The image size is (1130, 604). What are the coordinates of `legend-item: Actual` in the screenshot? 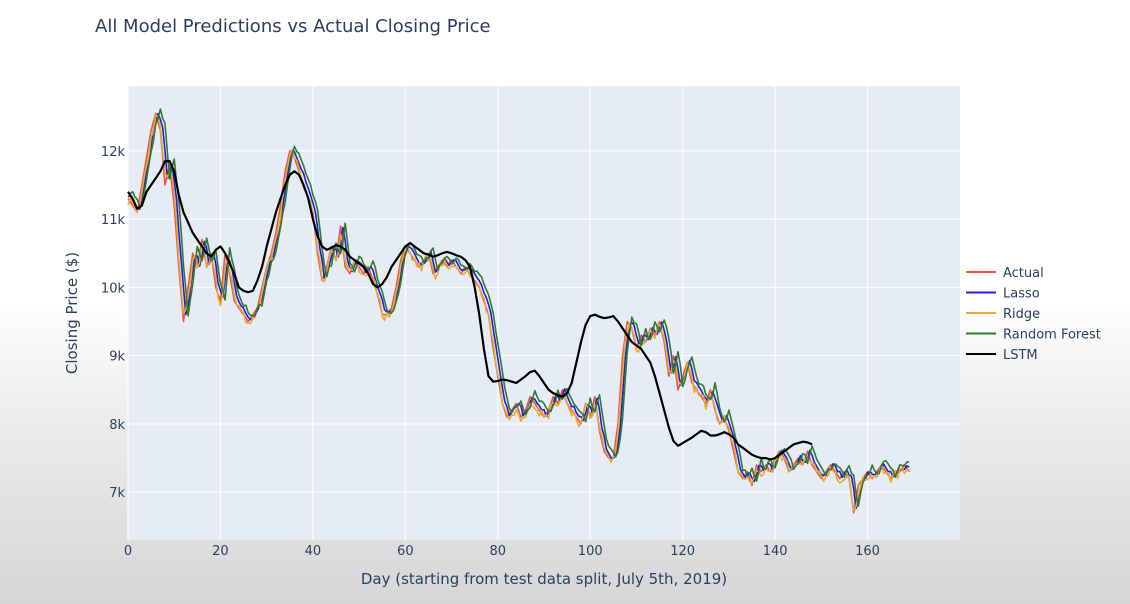 It's located at (1005, 273).